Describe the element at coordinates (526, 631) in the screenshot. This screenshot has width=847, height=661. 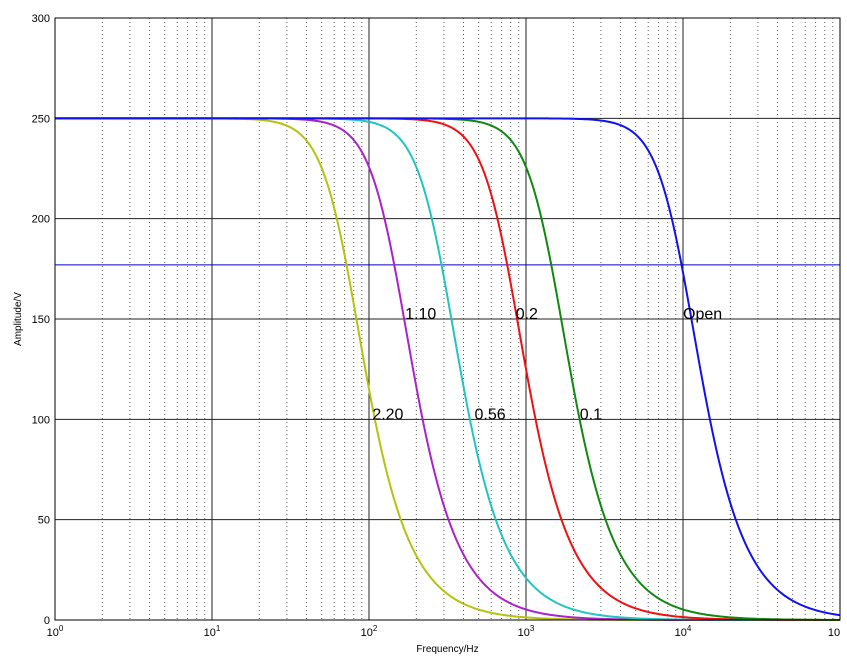
I see `x-tick-label: 10³` at that location.